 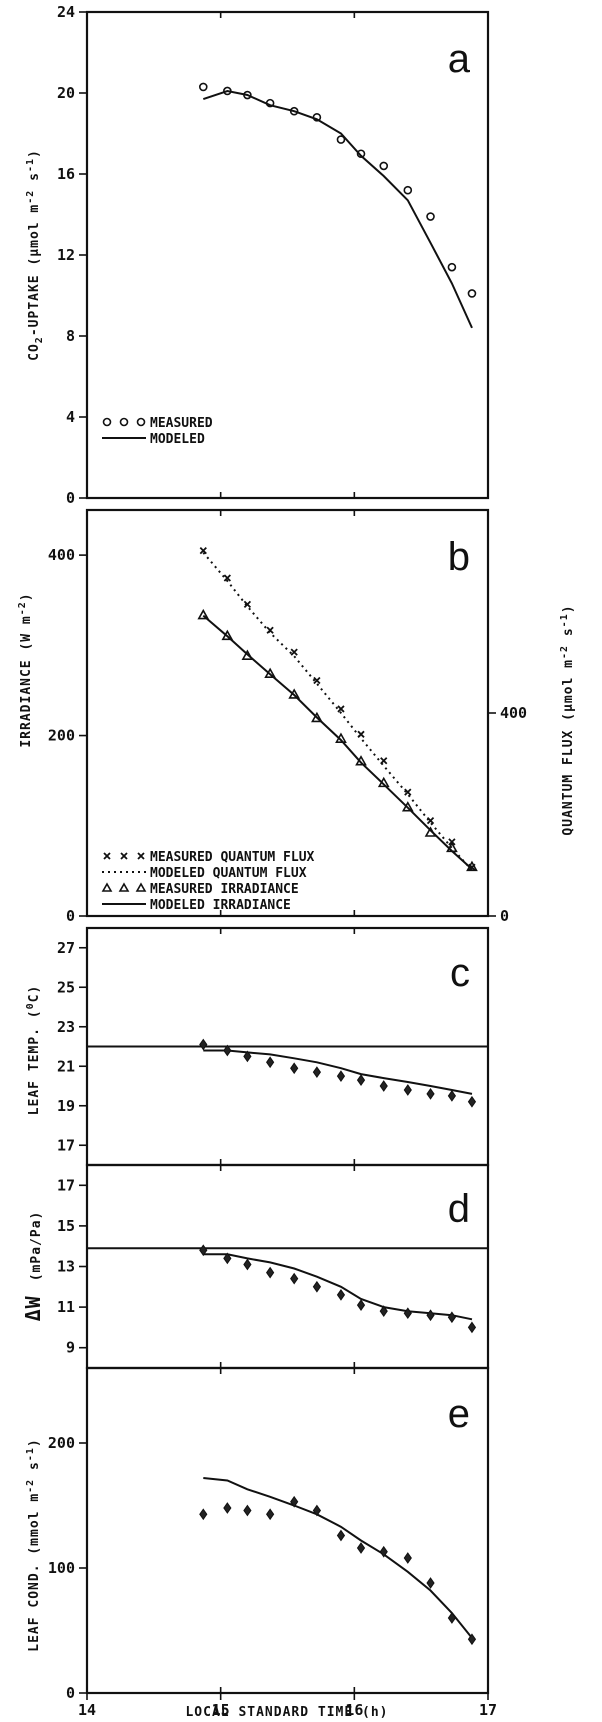 I want to click on panel-d-letter: d, so click(x=459, y=1209).